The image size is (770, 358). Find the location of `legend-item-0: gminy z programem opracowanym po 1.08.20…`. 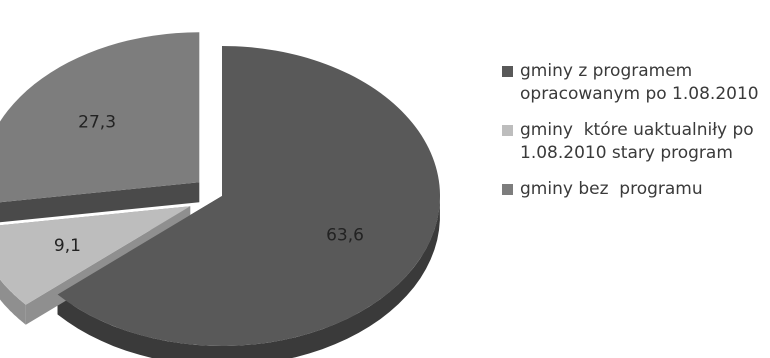

legend-item-0: gminy z programem opracowanym po 1.08.20… is located at coordinates (633, 83).